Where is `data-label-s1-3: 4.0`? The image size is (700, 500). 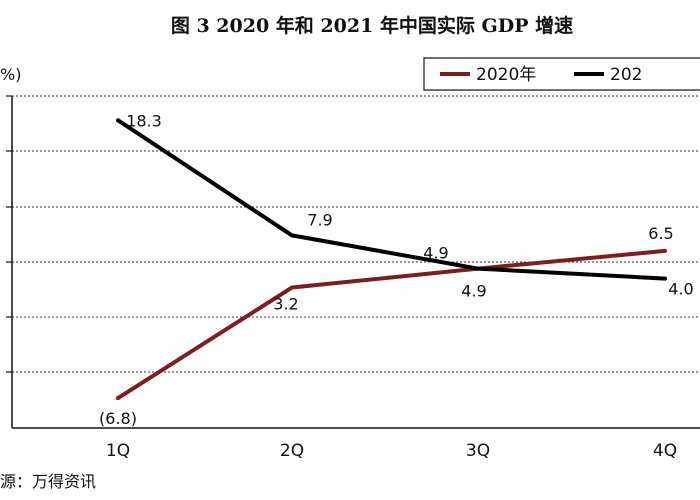
data-label-s1-3: 4.0 is located at coordinates (680, 289).